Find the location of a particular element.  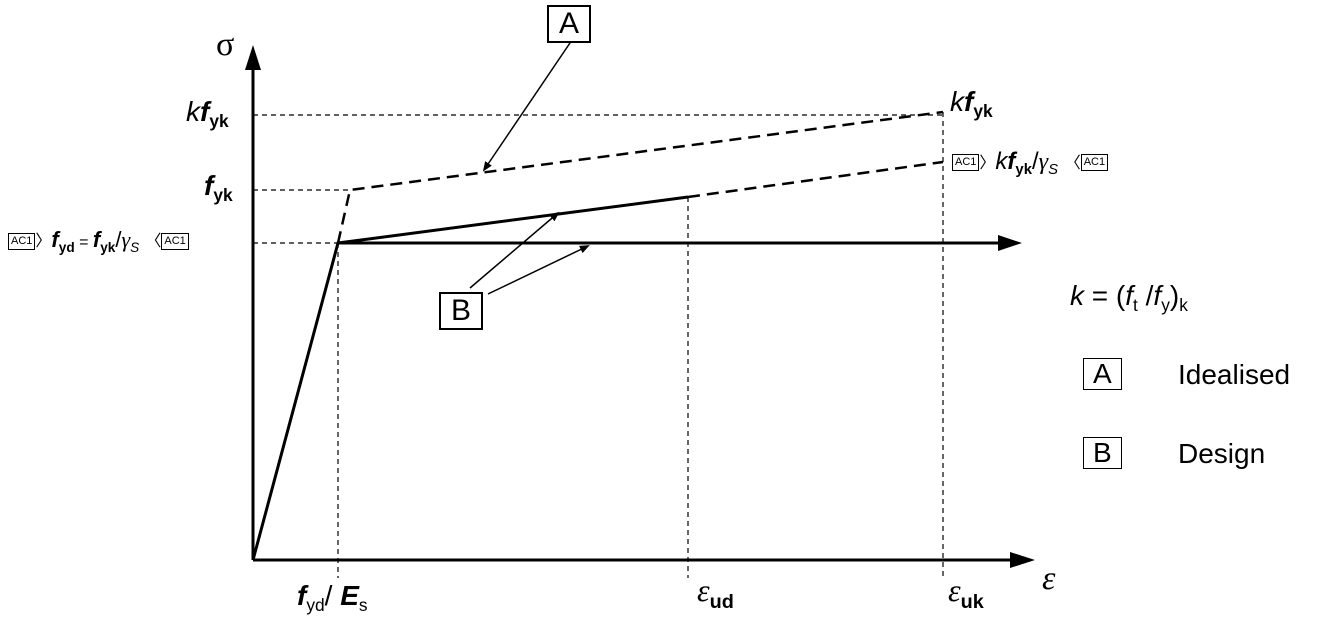

callout-a-leader is located at coordinates (527, 105).